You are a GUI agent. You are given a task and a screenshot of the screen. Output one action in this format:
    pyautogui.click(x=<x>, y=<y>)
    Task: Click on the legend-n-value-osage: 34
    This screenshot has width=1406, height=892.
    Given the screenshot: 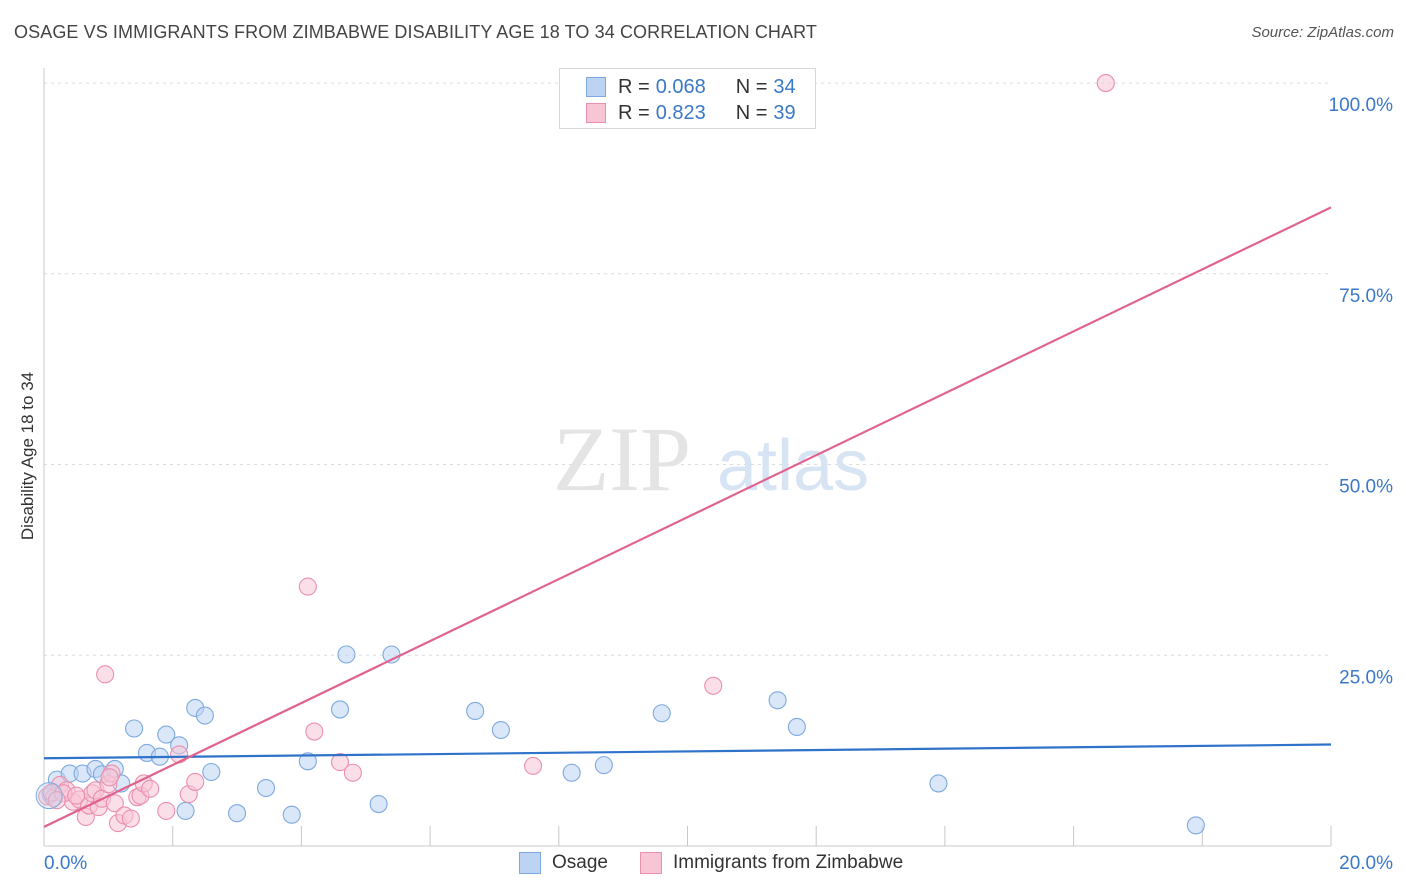 What is the action you would take?
    pyautogui.click(x=784, y=86)
    